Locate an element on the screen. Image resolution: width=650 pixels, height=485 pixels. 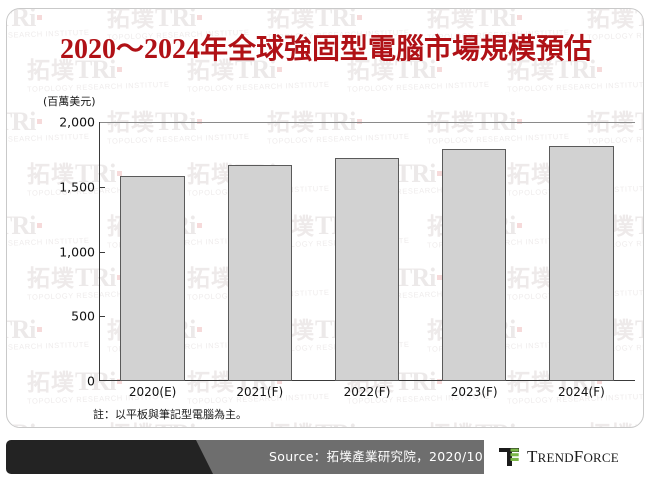
x-axis-label: 2023(F) is located at coordinates (474, 392).